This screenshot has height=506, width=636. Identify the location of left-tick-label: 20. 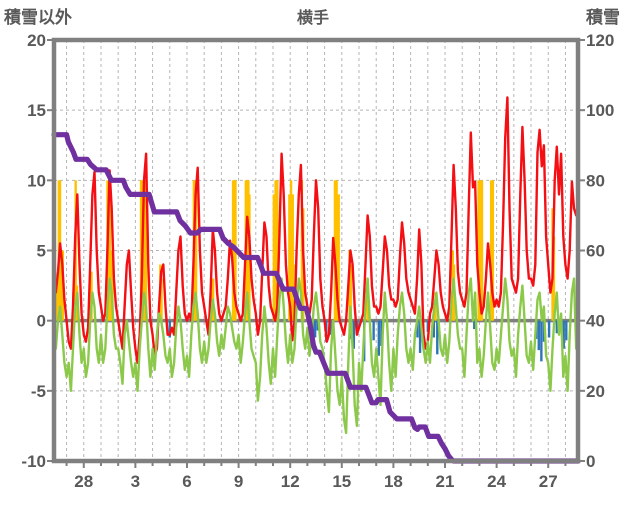
(36, 40).